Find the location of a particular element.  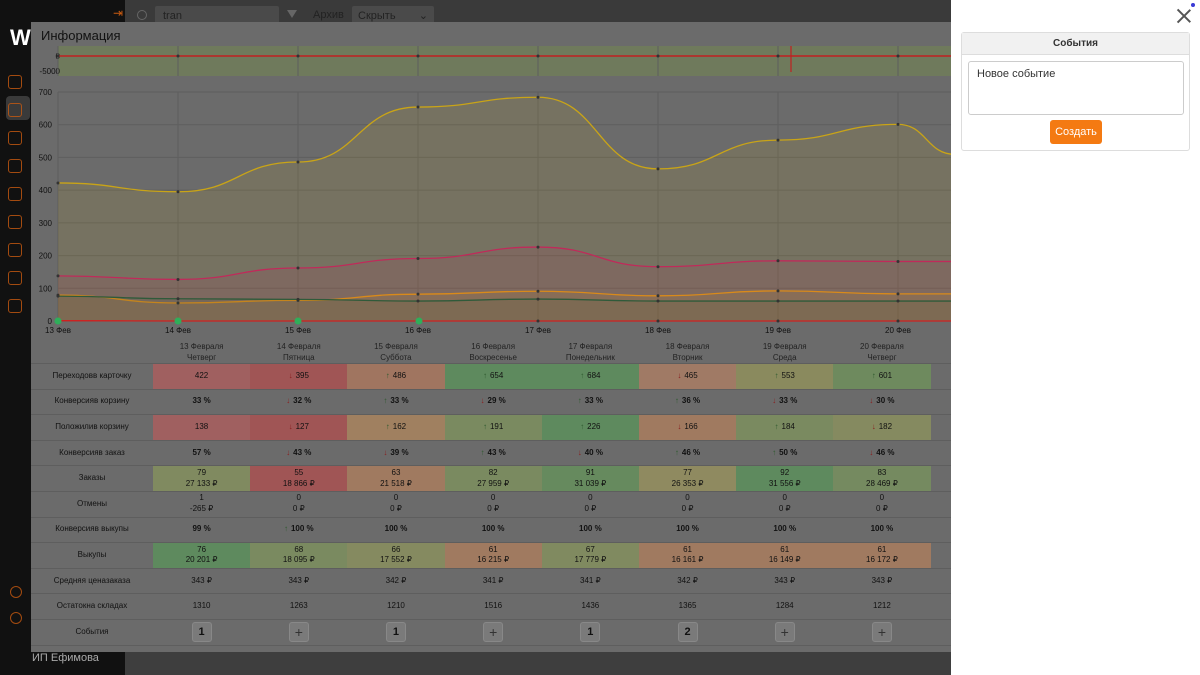

arrow-up-icon: ↑ is located at coordinates (582, 375).